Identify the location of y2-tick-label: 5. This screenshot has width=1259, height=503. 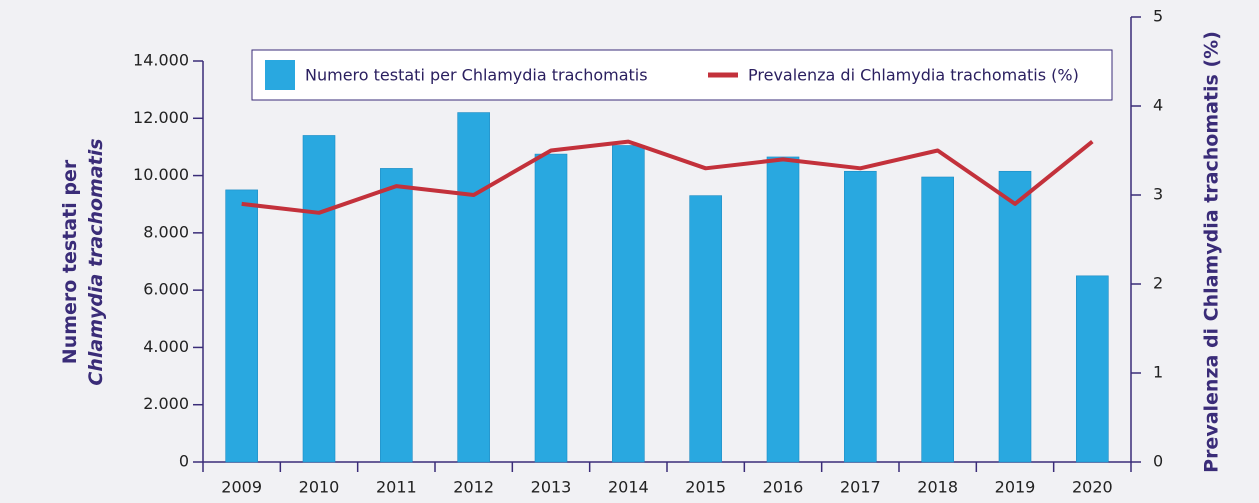
(1158, 16).